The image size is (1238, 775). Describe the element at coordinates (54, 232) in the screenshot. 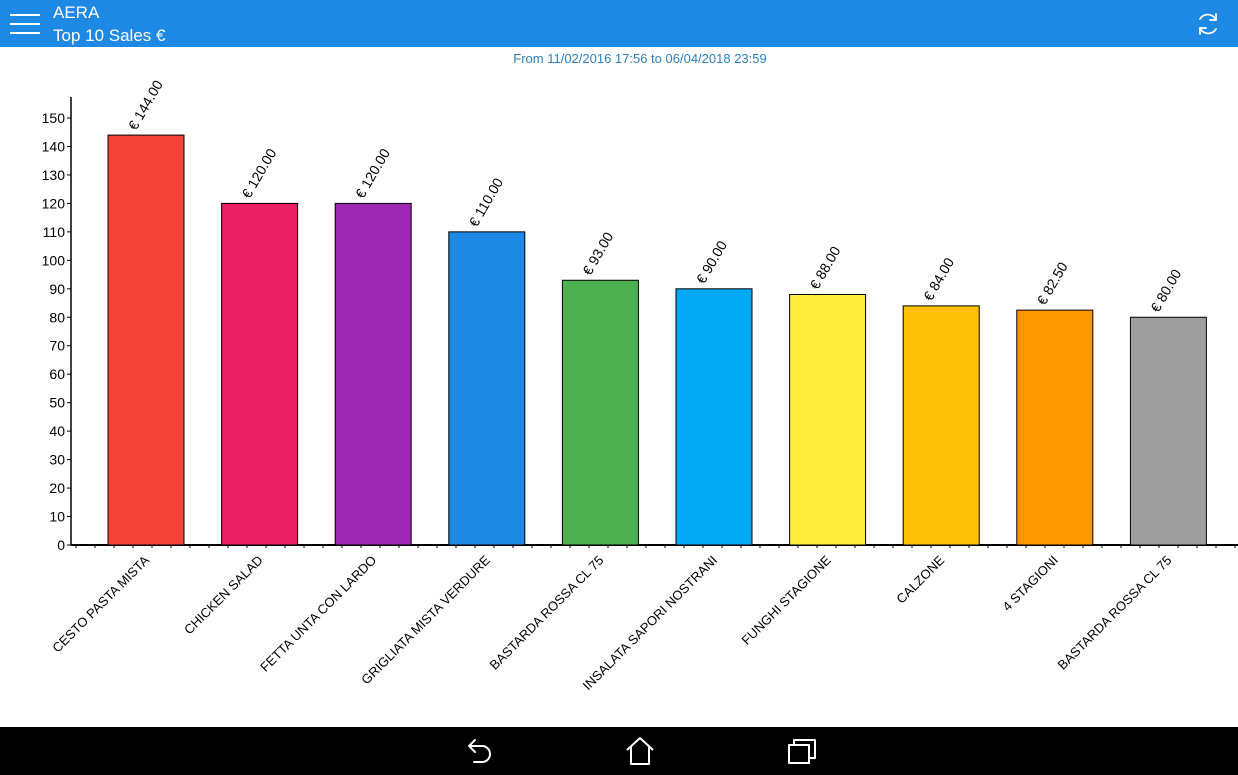

I see `y-tick-label: 110` at that location.